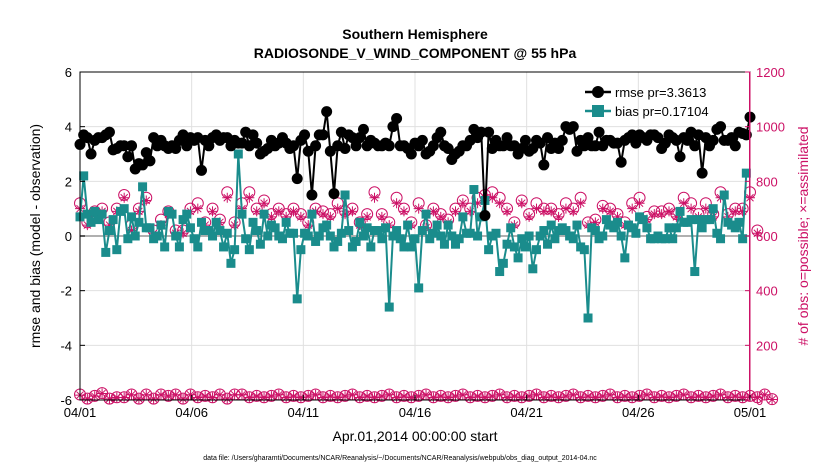 The image size is (830, 470). Describe the element at coordinates (598, 111) in the screenshot. I see `legend-bias-marker` at that location.